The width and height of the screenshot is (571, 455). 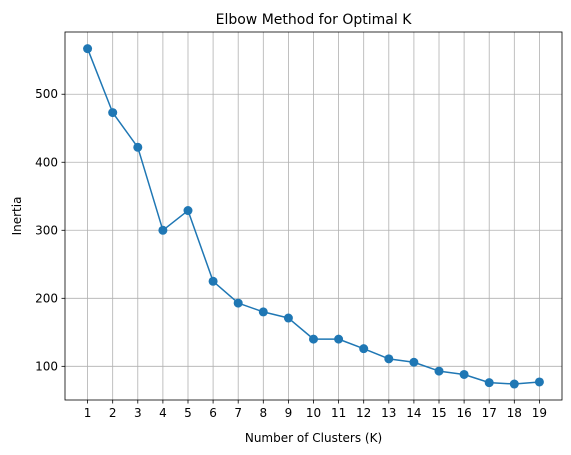 I want to click on x-tick-label: 12, so click(x=363, y=413).